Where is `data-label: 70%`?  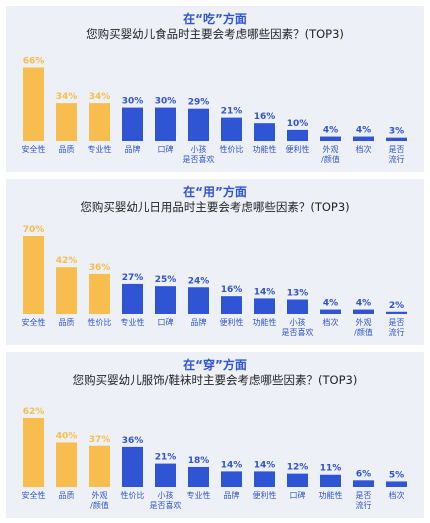 data-label: 70% is located at coordinates (34, 230).